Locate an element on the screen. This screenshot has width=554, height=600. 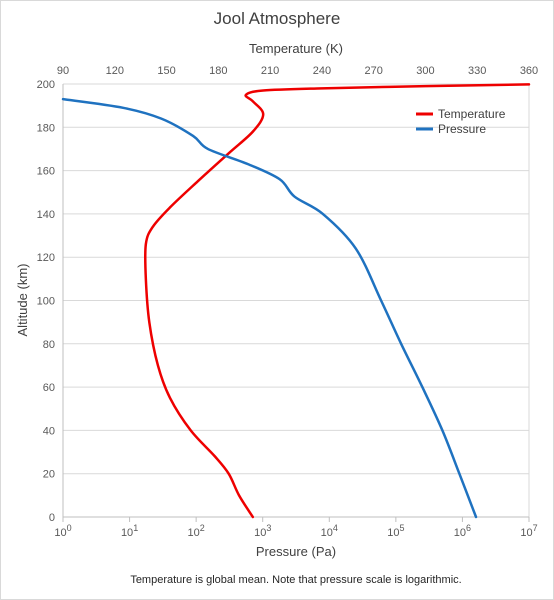
legend-label-temperature: Temperature is located at coordinates (472, 114).